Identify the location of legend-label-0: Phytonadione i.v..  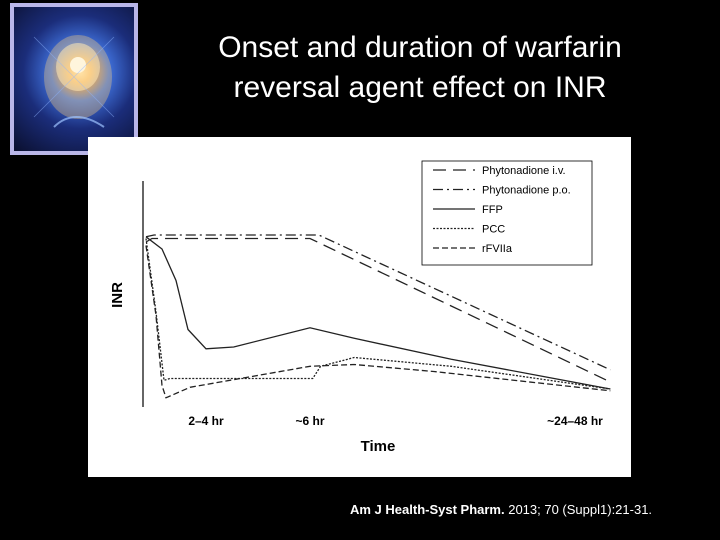
(524, 171).